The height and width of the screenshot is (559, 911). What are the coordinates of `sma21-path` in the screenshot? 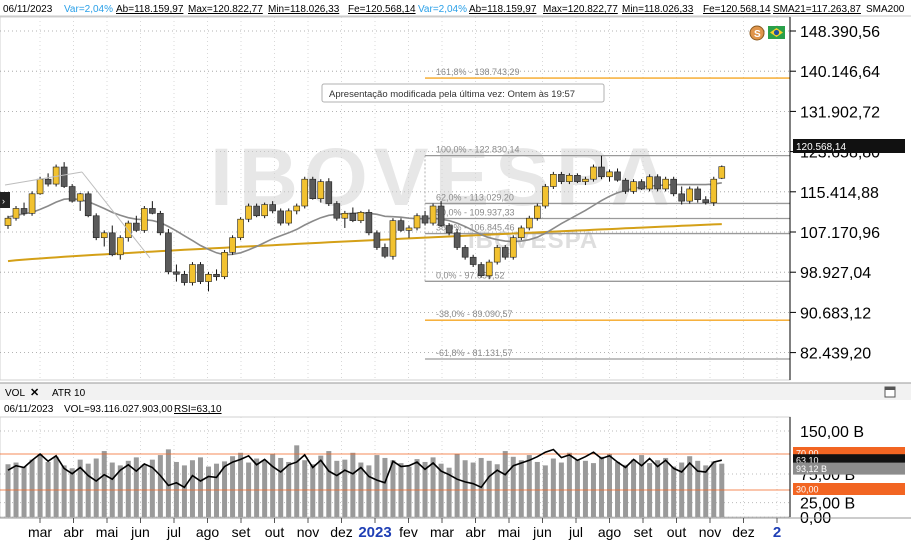 It's located at (364, 219).